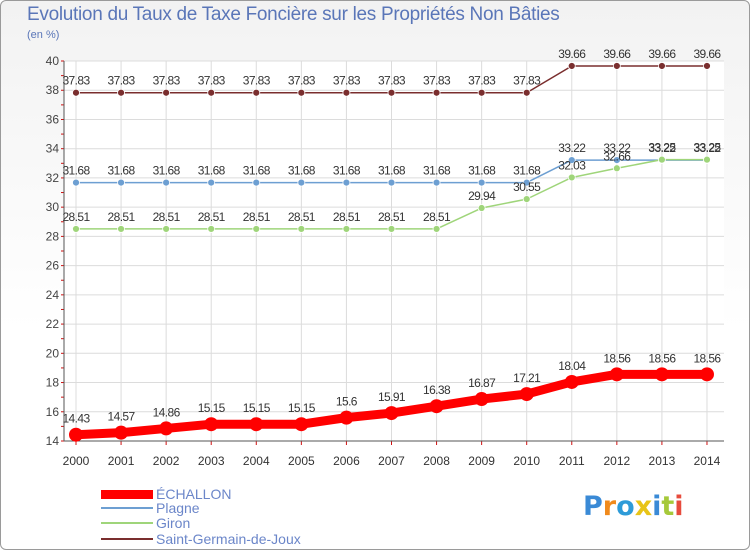  What do you see at coordinates (53, 178) in the screenshot?
I see `y-tick-label: 32` at bounding box center [53, 178].